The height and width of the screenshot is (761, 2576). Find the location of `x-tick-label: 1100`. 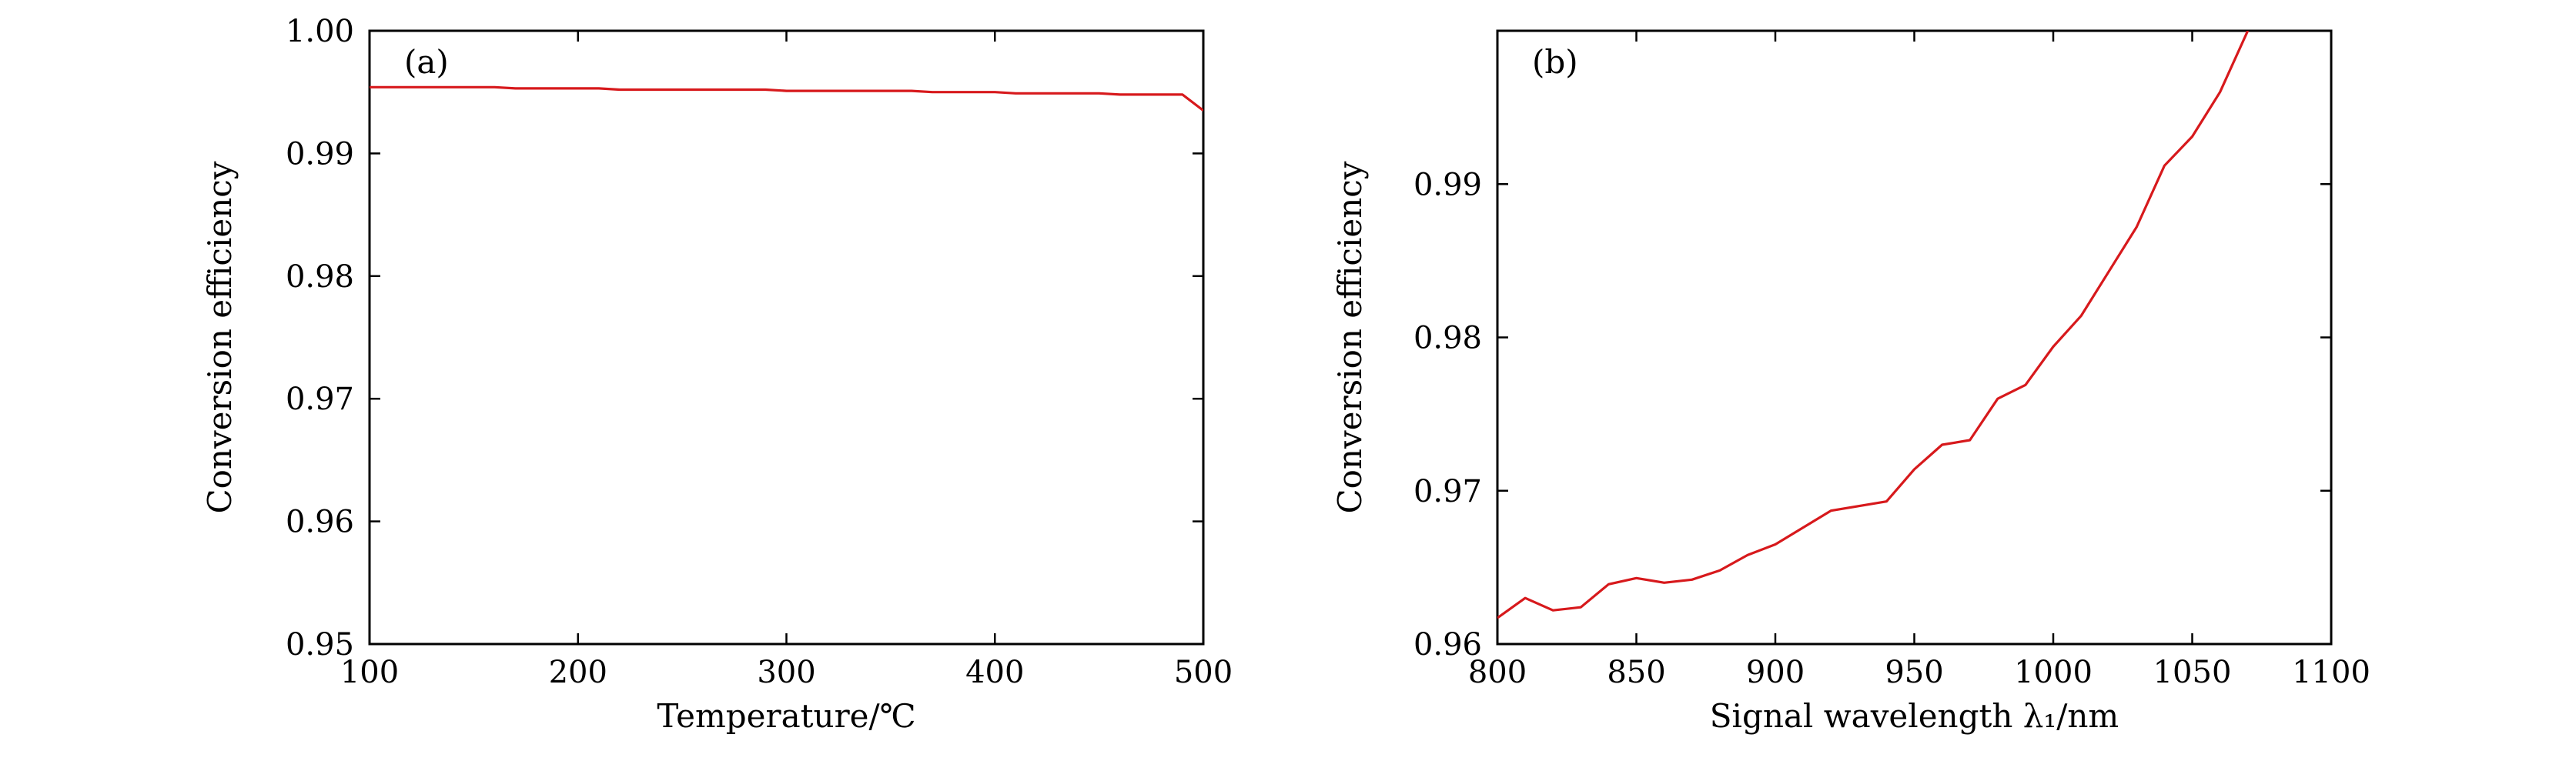

x-tick-label: 1100 is located at coordinates (2331, 672).